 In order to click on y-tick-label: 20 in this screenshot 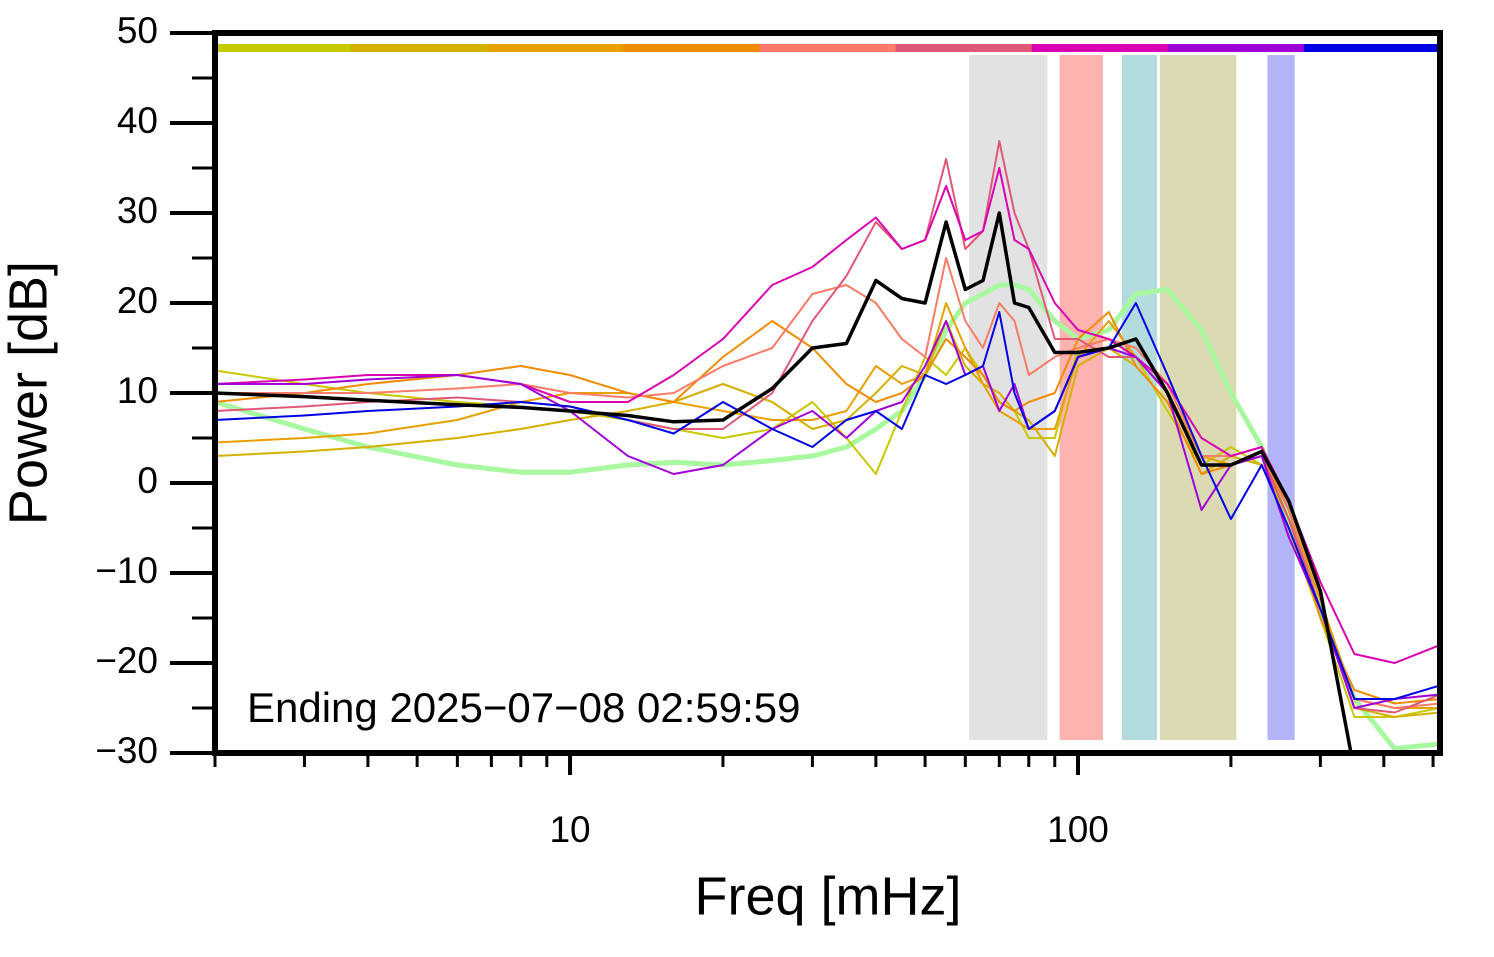, I will do `click(137, 300)`.